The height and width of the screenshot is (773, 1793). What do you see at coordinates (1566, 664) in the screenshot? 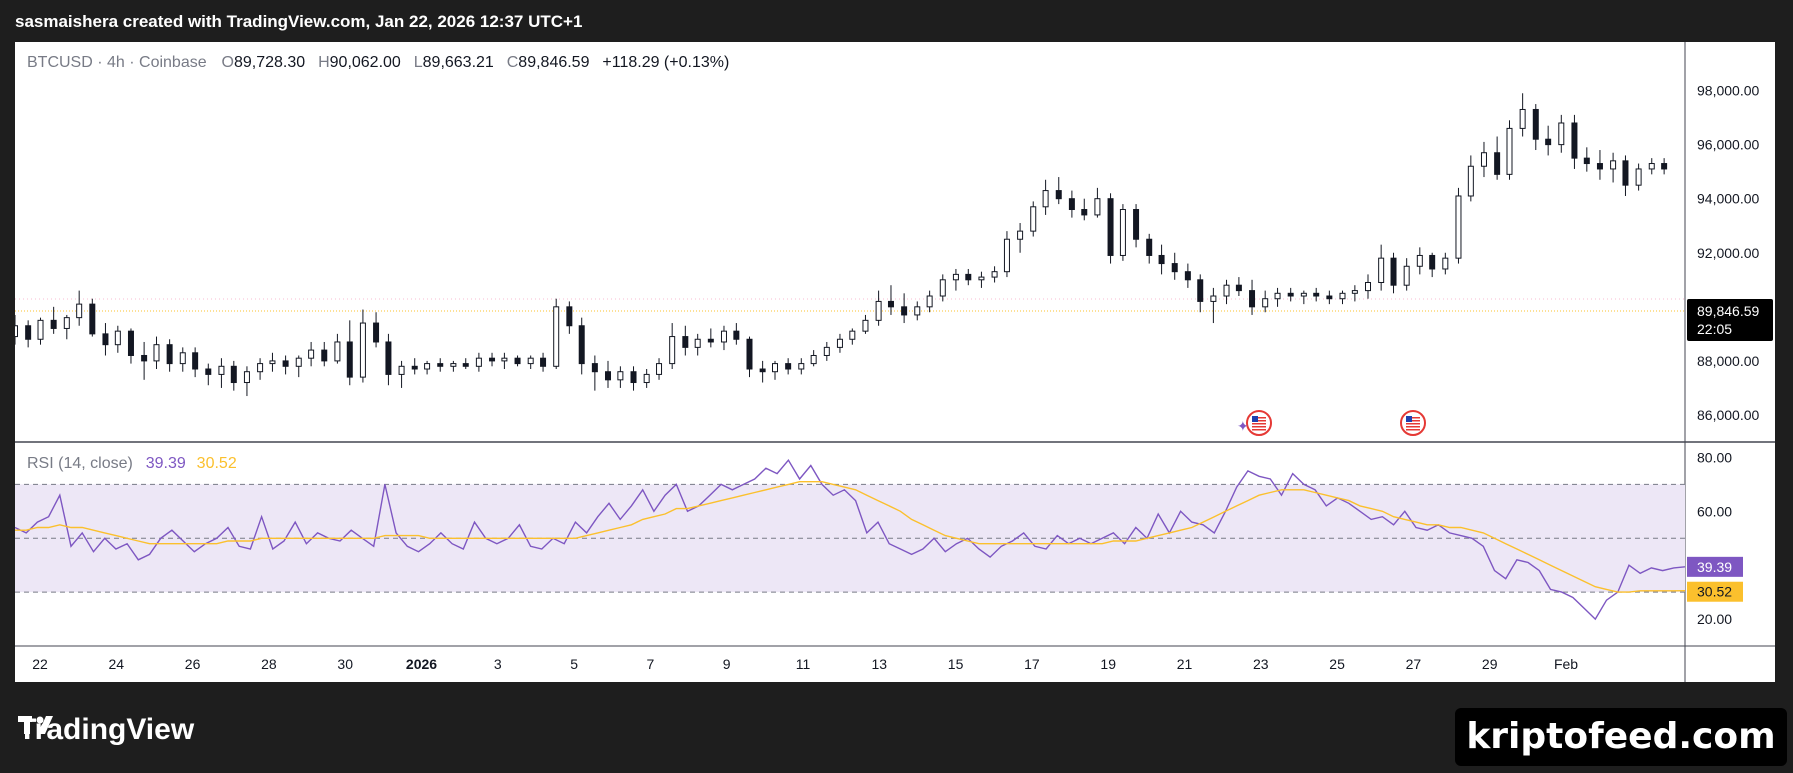
I see `time-axis-label: Feb` at bounding box center [1566, 664].